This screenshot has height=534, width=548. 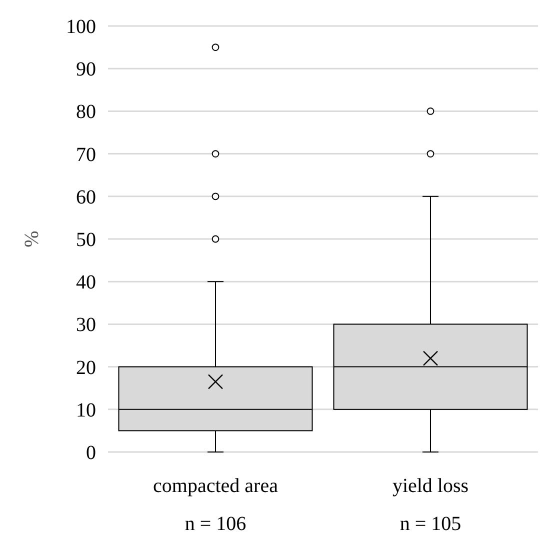 I want to click on x-tick-label: yield loss, so click(x=430, y=486).